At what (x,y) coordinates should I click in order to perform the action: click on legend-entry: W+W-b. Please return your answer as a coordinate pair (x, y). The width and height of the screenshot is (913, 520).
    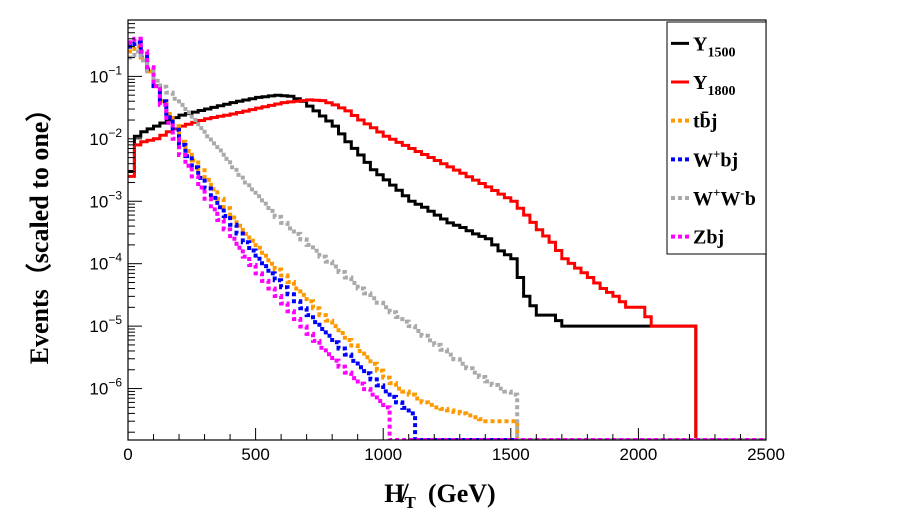
    Looking at the image, I should click on (724, 197).